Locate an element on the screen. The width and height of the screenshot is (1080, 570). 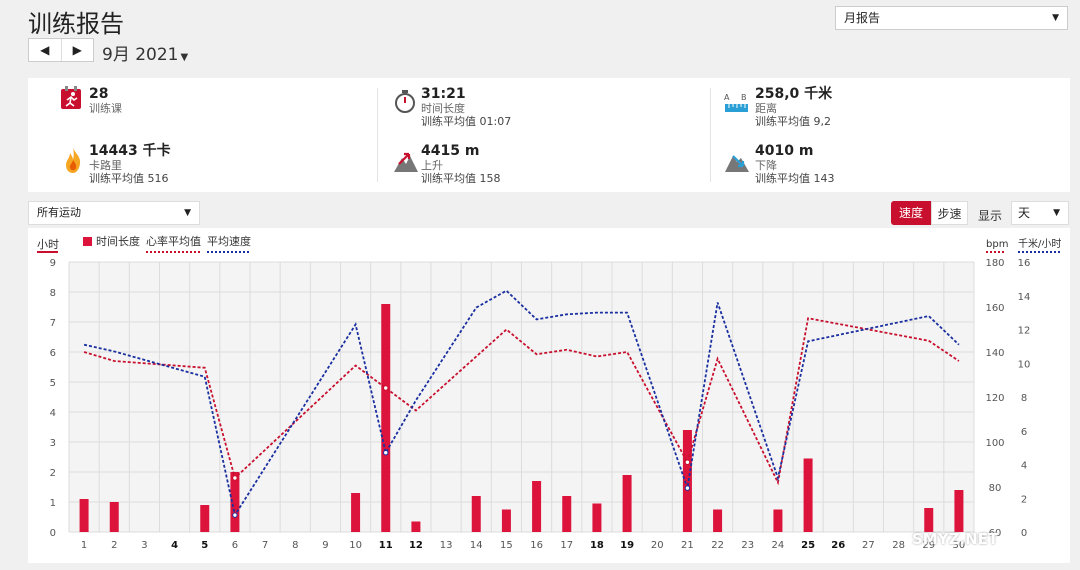
y-tick-hours: 2 is located at coordinates (53, 473).